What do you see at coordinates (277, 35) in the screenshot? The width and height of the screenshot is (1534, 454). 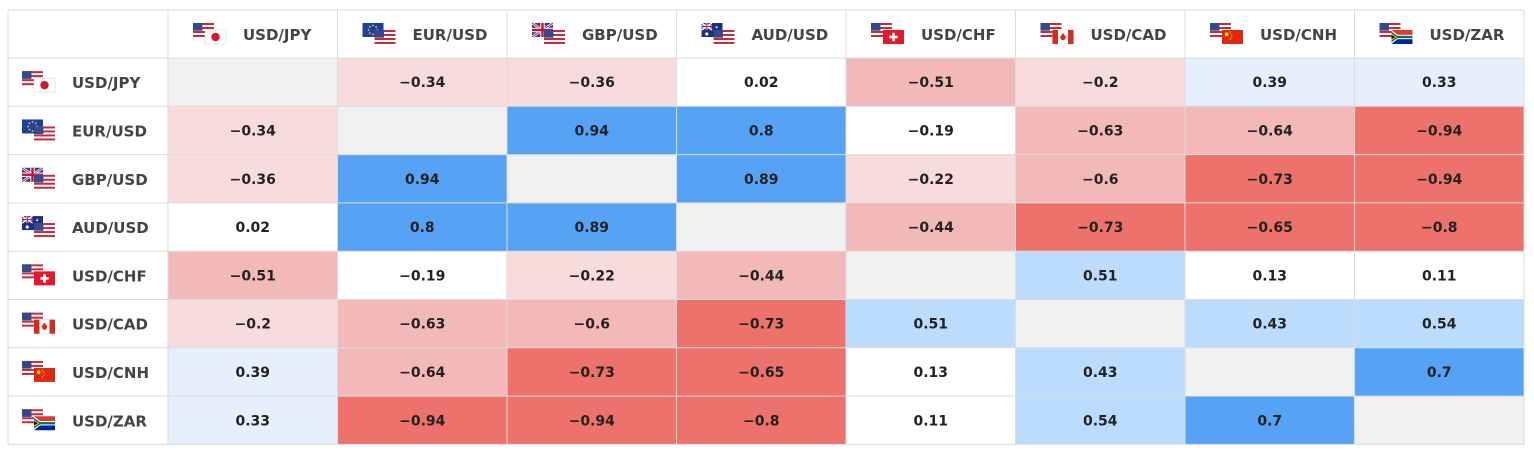 I see `column-header: USD/JPY` at bounding box center [277, 35].